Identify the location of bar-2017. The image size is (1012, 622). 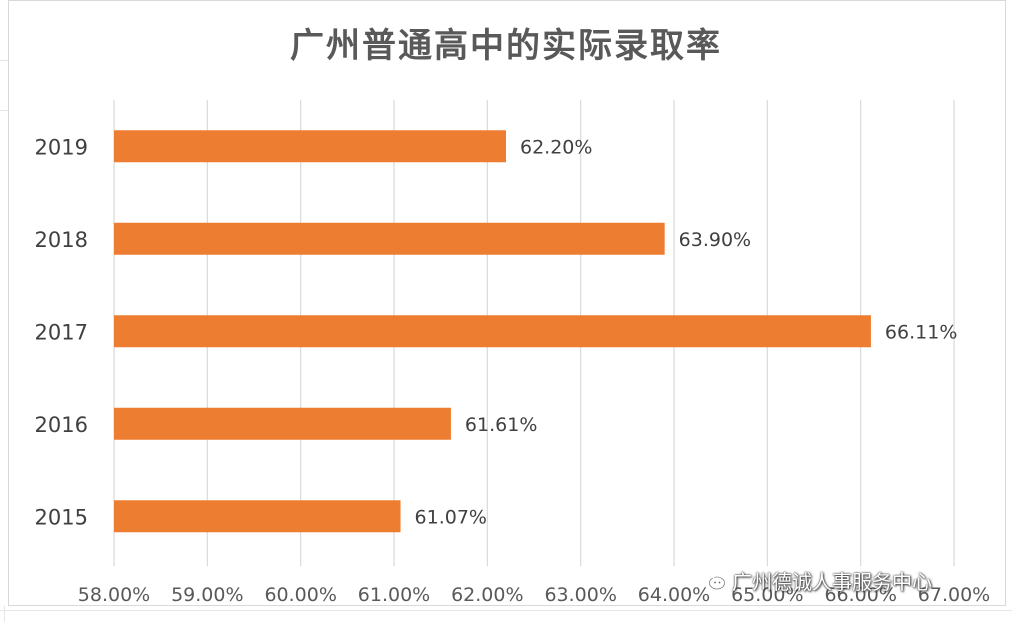
(492, 331).